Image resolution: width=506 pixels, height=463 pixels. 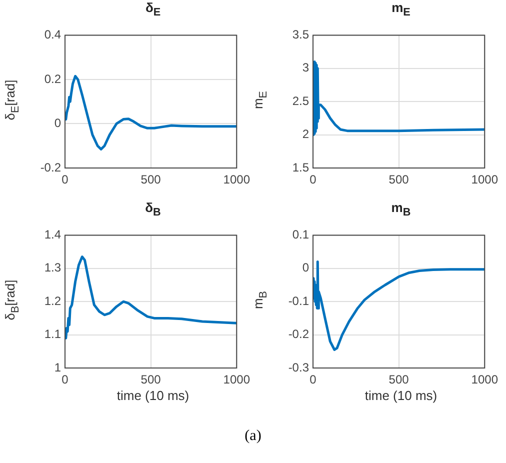 I want to click on y-tick-label: 0.2, so click(x=53, y=79).